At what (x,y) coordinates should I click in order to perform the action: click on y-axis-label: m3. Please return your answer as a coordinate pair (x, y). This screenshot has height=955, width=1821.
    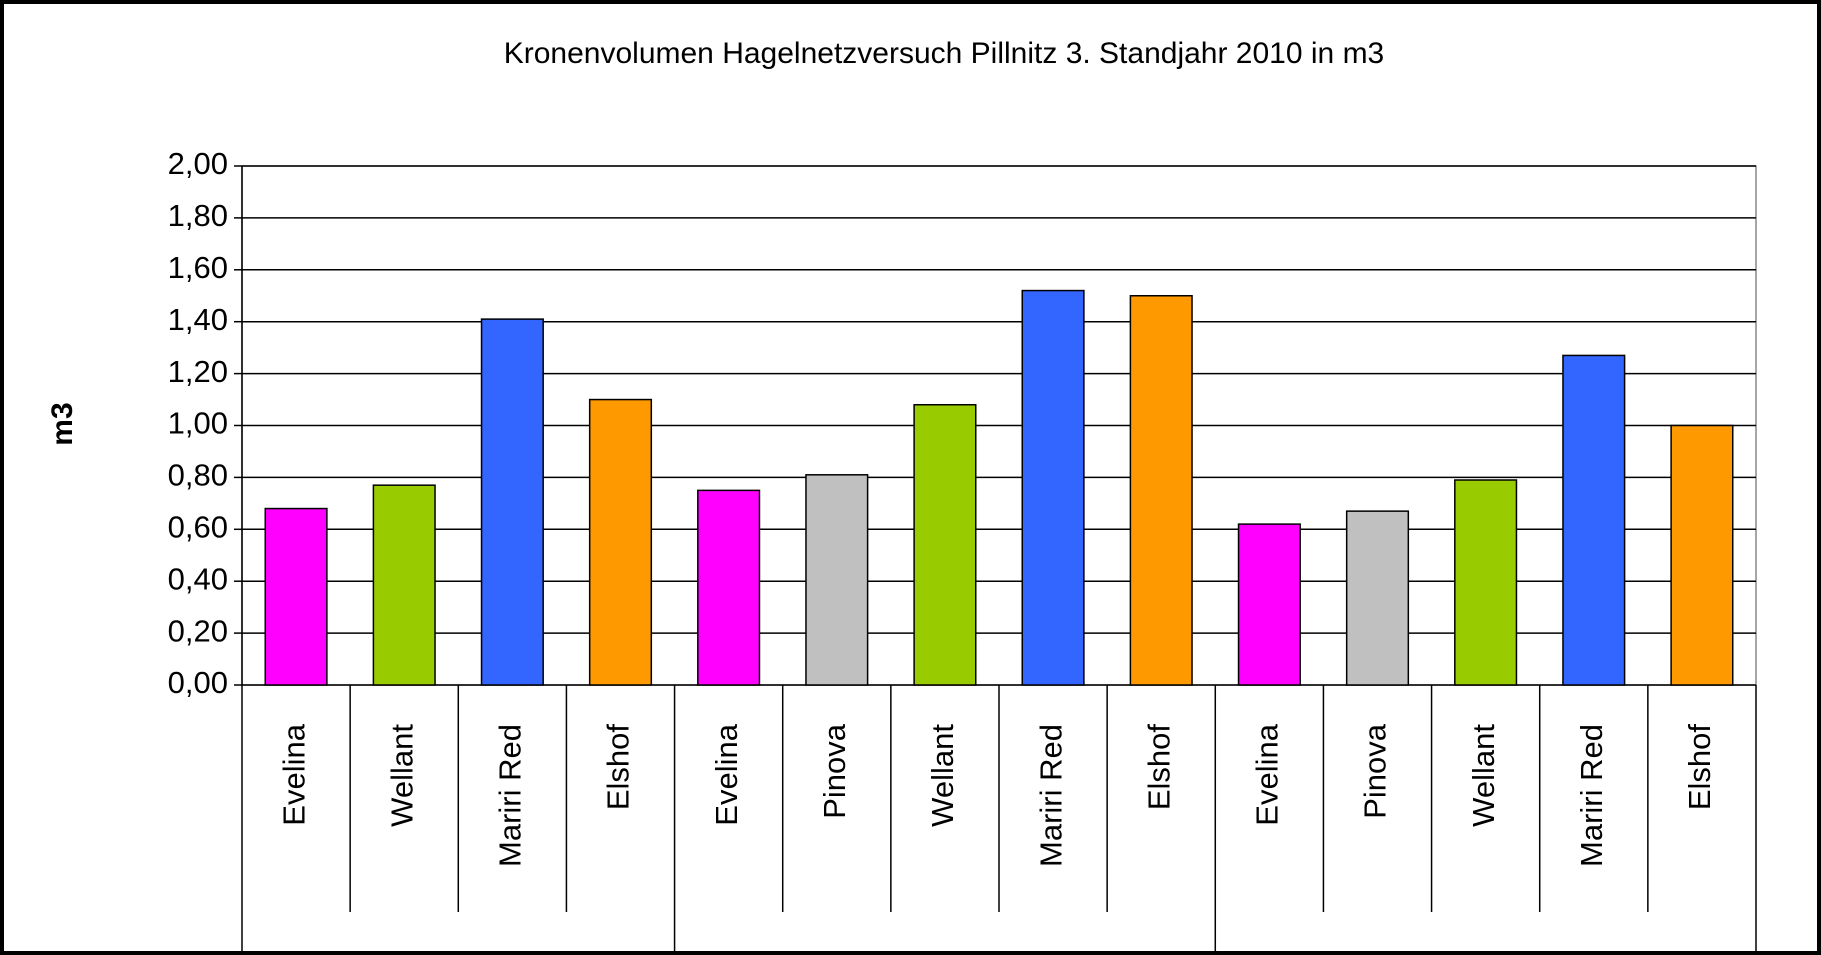
    Looking at the image, I should click on (62, 423).